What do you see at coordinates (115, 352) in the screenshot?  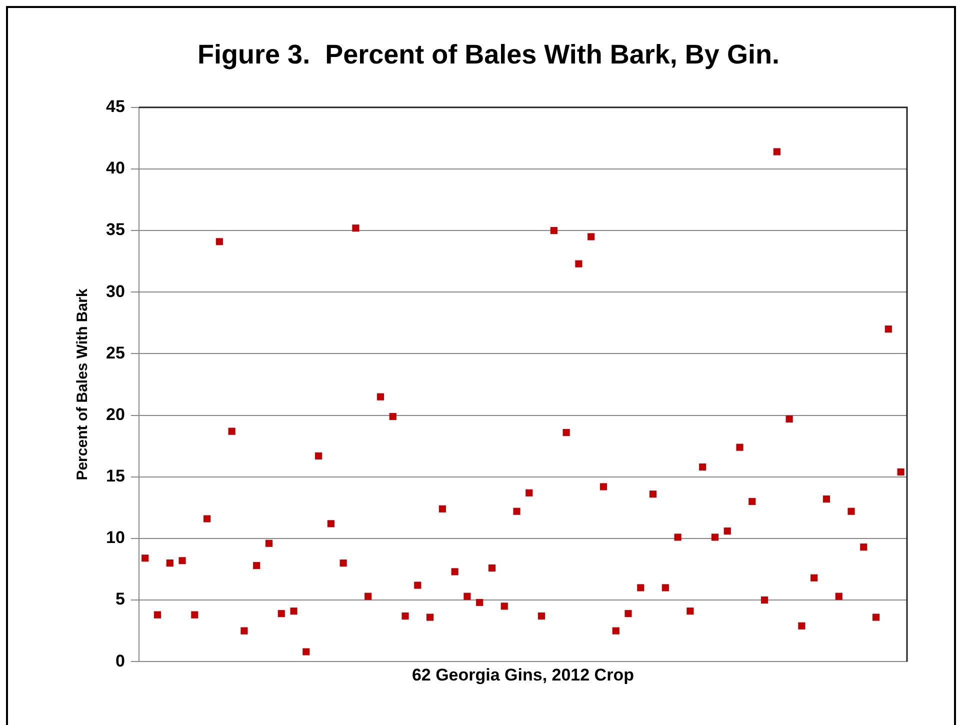 I see `y-tick-label: 25` at bounding box center [115, 352].